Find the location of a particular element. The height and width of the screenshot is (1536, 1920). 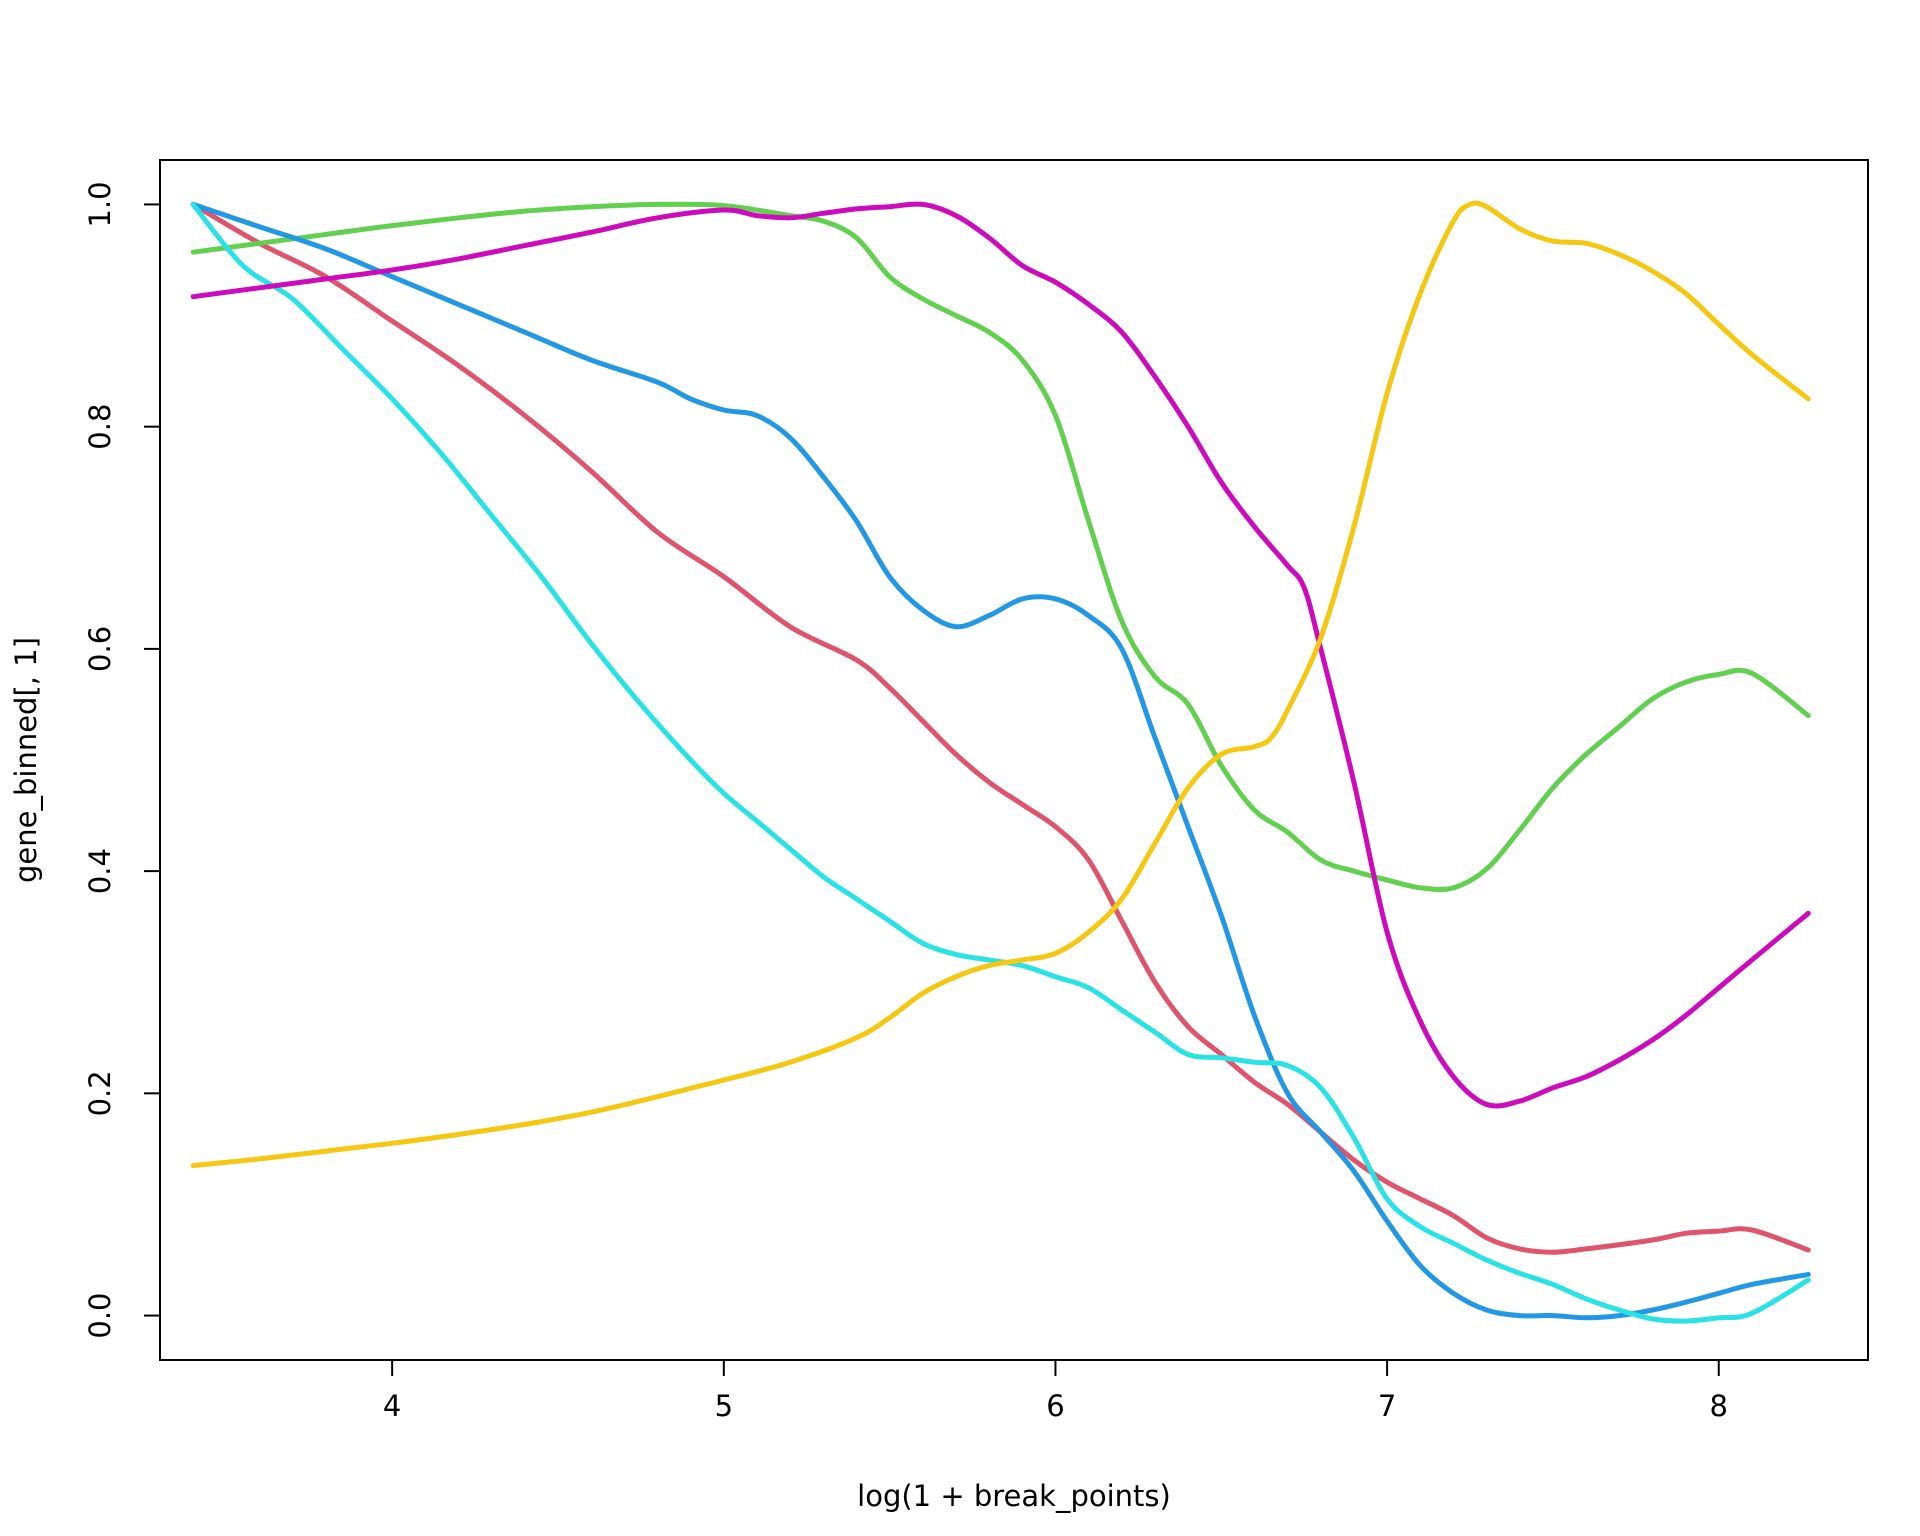

y-tick-label: 0.0 is located at coordinates (100, 1315).